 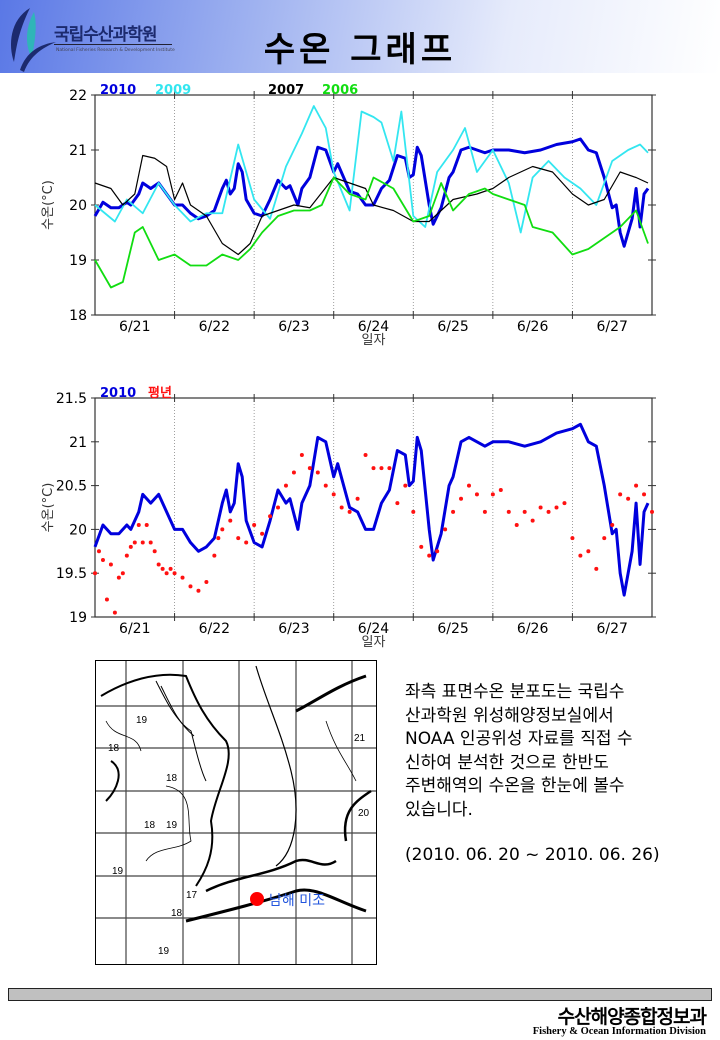 What do you see at coordinates (214, 629) in the screenshot?
I see `x-tick-label: 6/22` at bounding box center [214, 629].